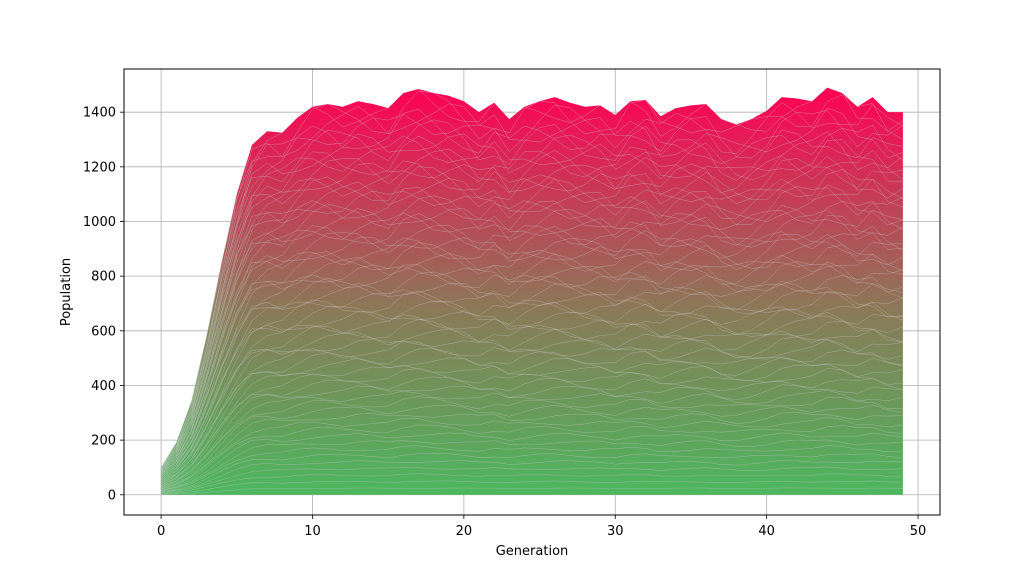  What do you see at coordinates (99, 222) in the screenshot?
I see `y-tick-label: 1000` at bounding box center [99, 222].